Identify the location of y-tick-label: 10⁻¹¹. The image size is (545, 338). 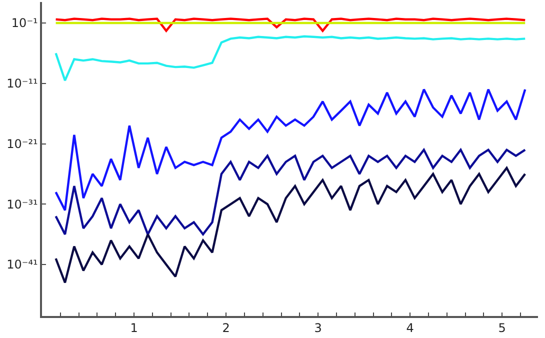
(22, 83).